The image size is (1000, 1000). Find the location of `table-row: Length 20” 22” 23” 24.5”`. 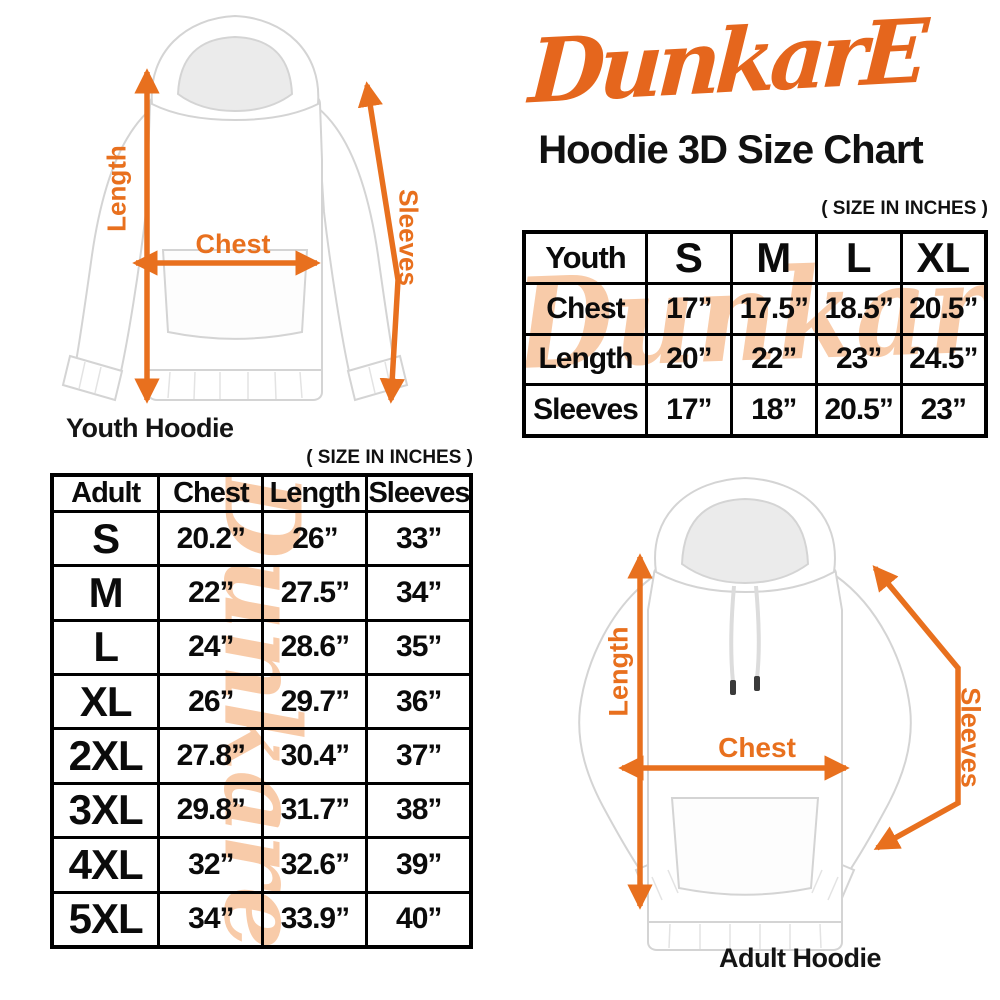

table-row: Length 20” 22” 23” 24.5” is located at coordinates (755, 359).